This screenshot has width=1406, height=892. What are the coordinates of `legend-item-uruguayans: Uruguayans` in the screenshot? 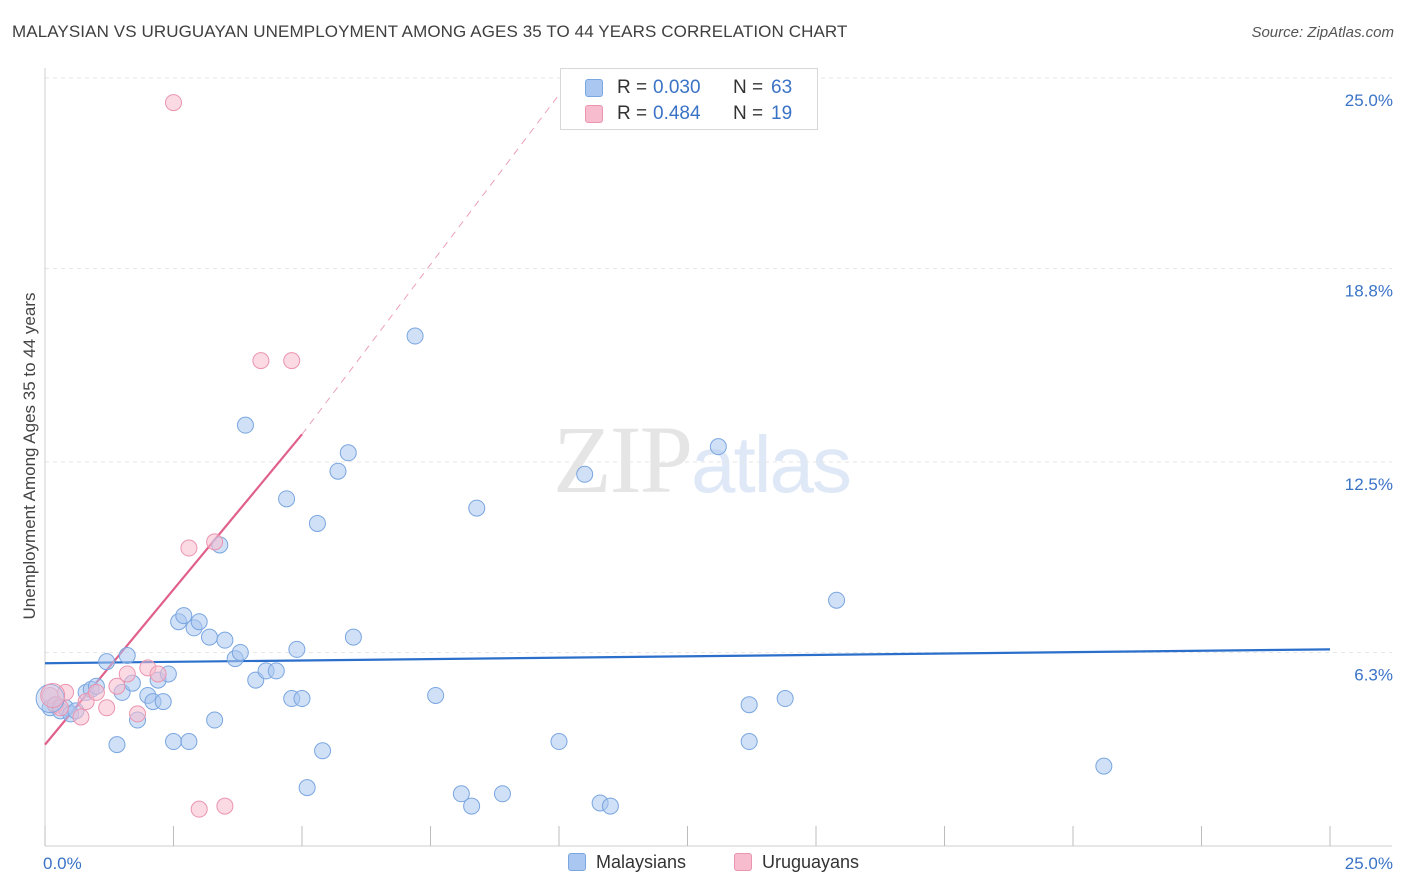 It's located at (796, 862).